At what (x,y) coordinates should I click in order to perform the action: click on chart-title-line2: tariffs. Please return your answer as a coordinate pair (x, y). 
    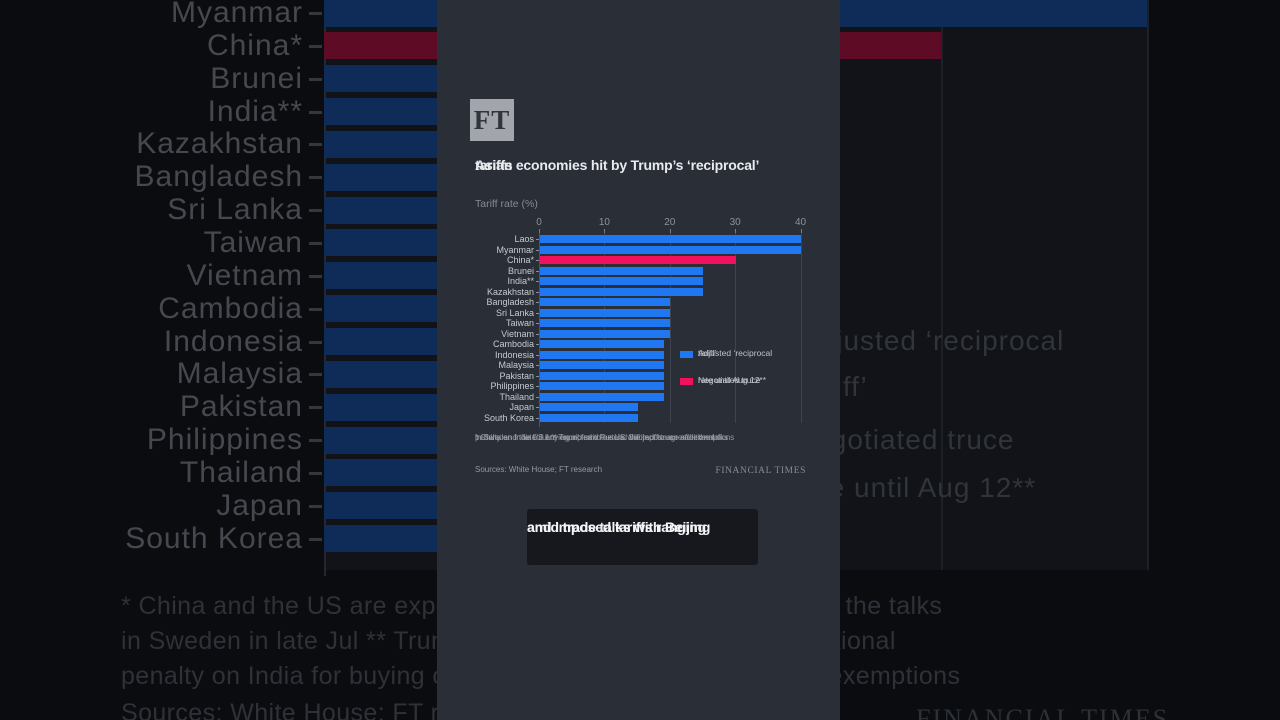
    Looking at the image, I should click on (494, 165).